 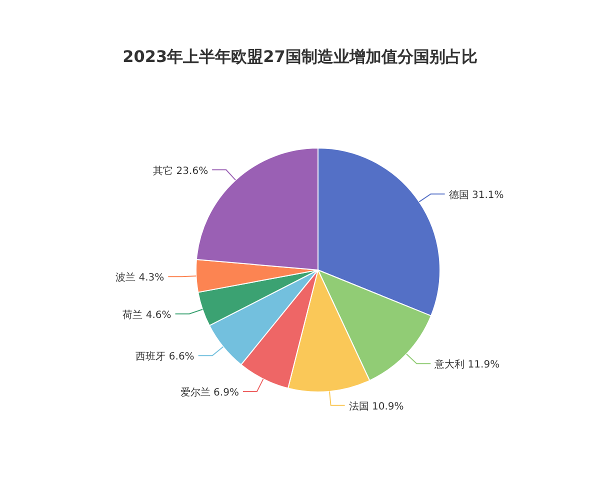 What do you see at coordinates (476, 196) in the screenshot?
I see `slice-label: 德国 31.1%` at bounding box center [476, 196].